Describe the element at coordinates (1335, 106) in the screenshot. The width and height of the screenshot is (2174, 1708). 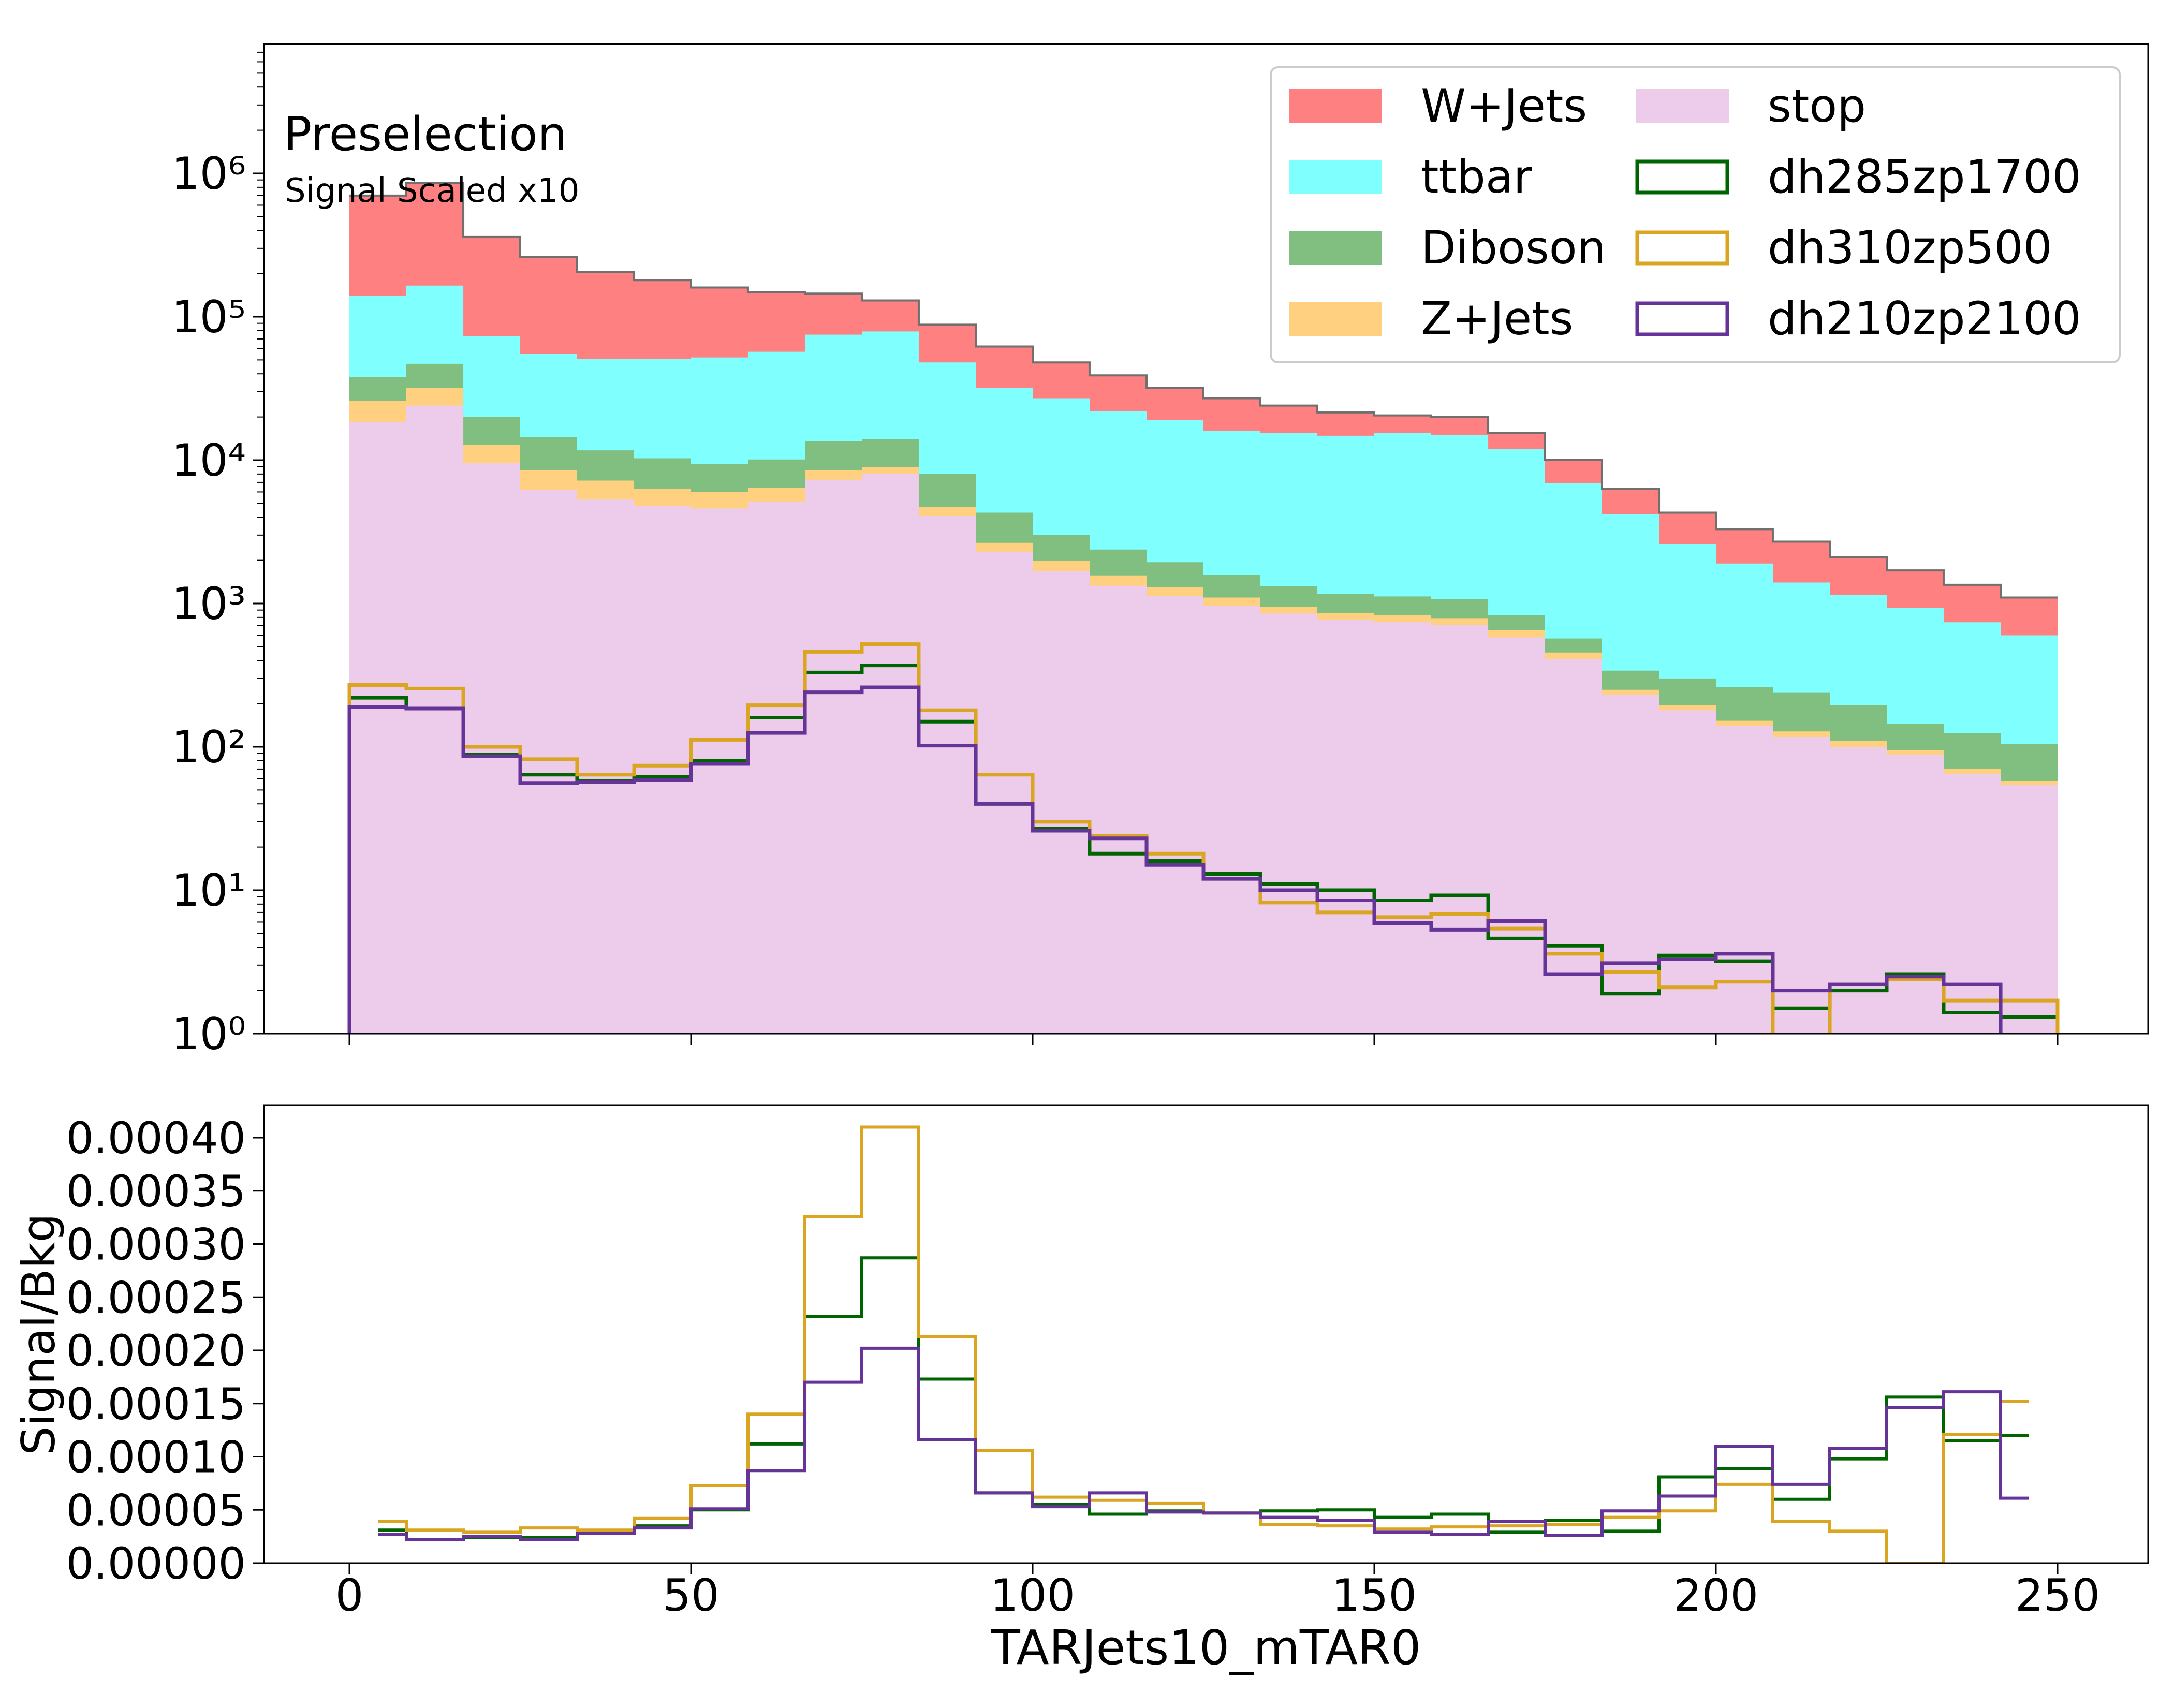
I see `legend-swatch-w-jets` at that location.